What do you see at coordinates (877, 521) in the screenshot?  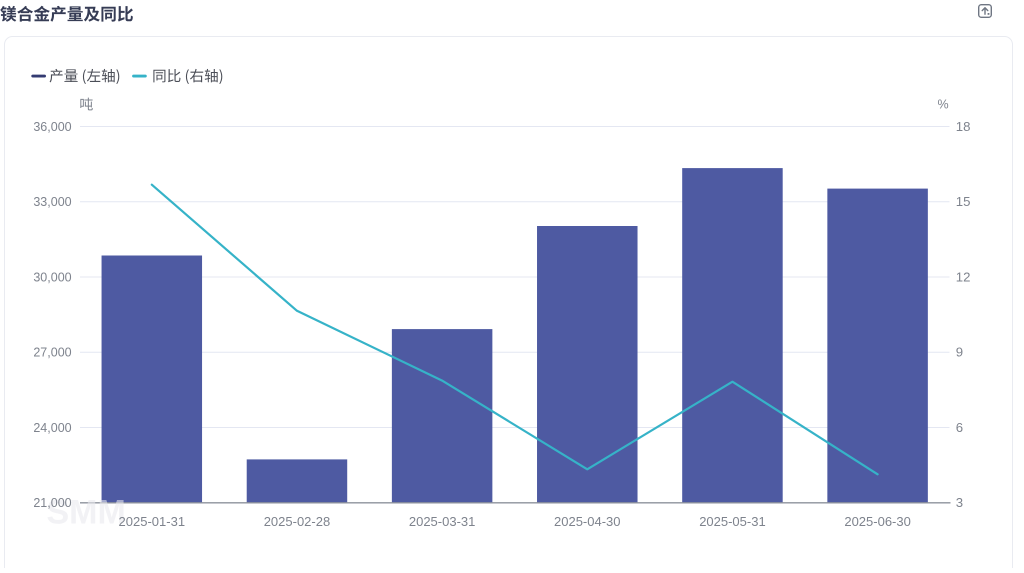 I see `svg-text: 2025-06-30` at bounding box center [877, 521].